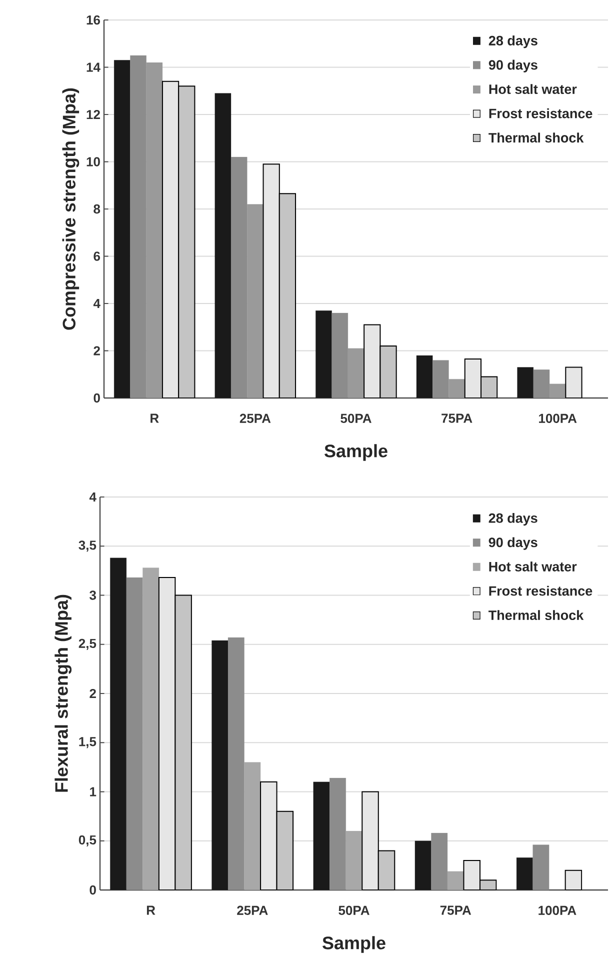 The height and width of the screenshot is (965, 616). Describe the element at coordinates (71, 209) in the screenshot. I see `y-axis-title: Compressive strength (Mpa)` at that location.